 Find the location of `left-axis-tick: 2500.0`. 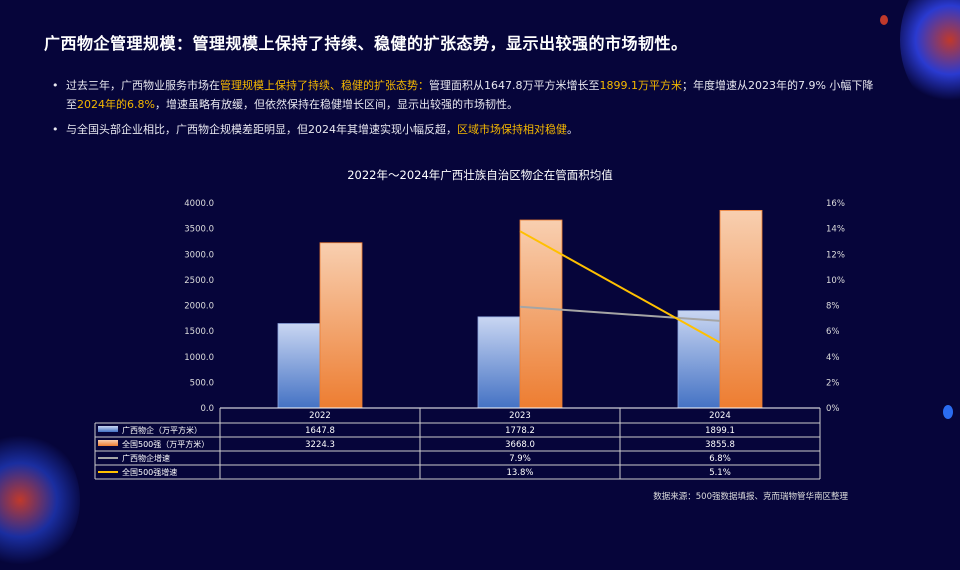

left-axis-tick: 2500.0 is located at coordinates (199, 281).